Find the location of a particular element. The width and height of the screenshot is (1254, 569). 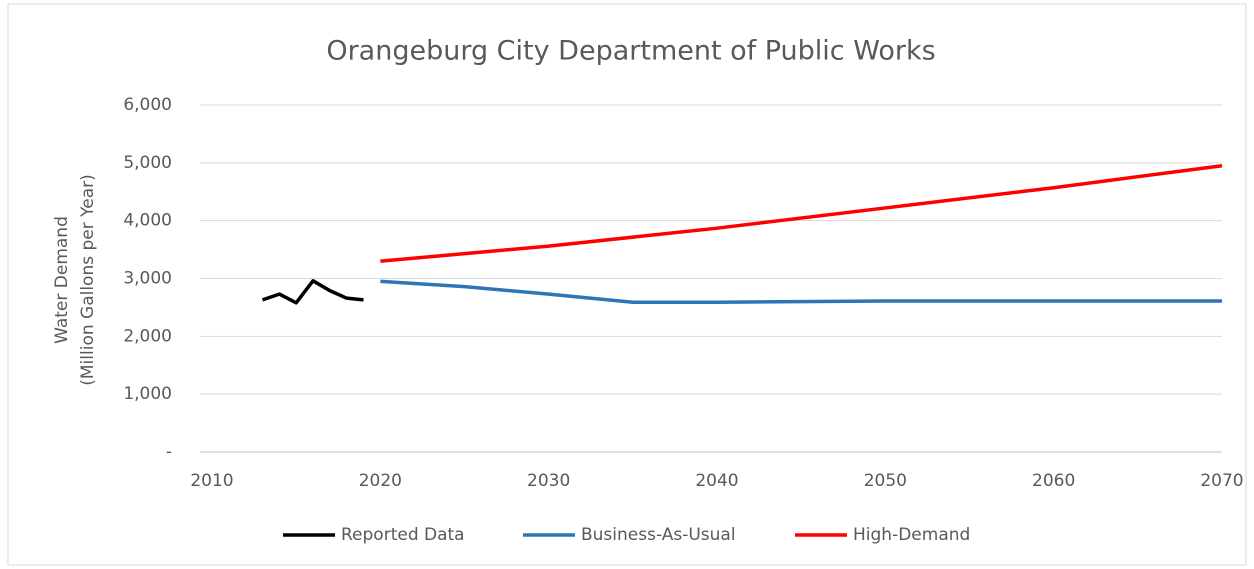

x-tick-label: 2060 is located at coordinates (1053, 481).